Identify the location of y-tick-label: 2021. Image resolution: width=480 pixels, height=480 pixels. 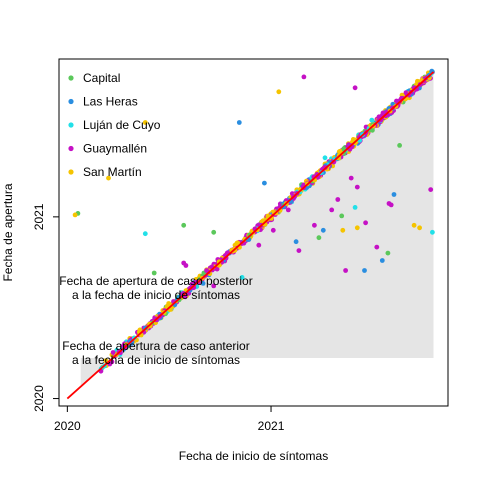
(39, 216).